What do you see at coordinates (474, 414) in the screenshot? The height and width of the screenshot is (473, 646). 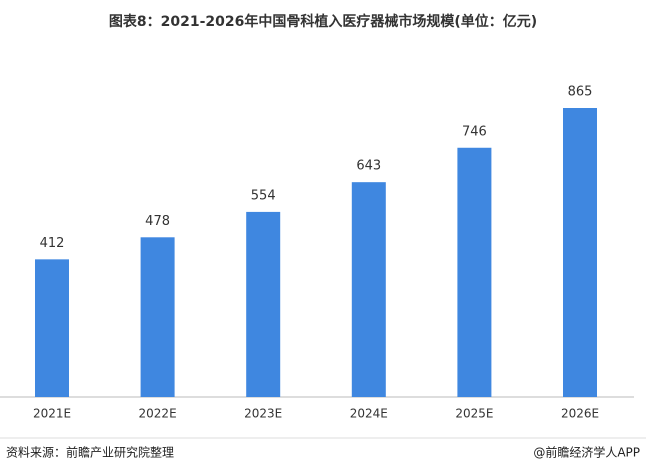 I see `x-tick-label: 2025E` at bounding box center [474, 414].